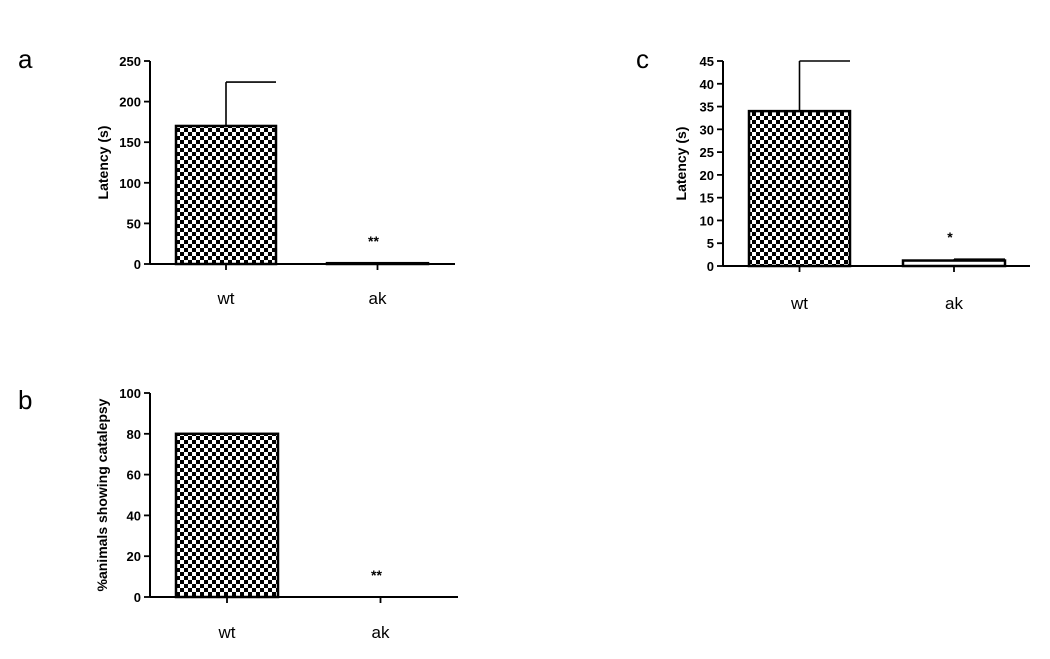  Describe the element at coordinates (710, 243) in the screenshot. I see `y-tick-label: 5` at that location.